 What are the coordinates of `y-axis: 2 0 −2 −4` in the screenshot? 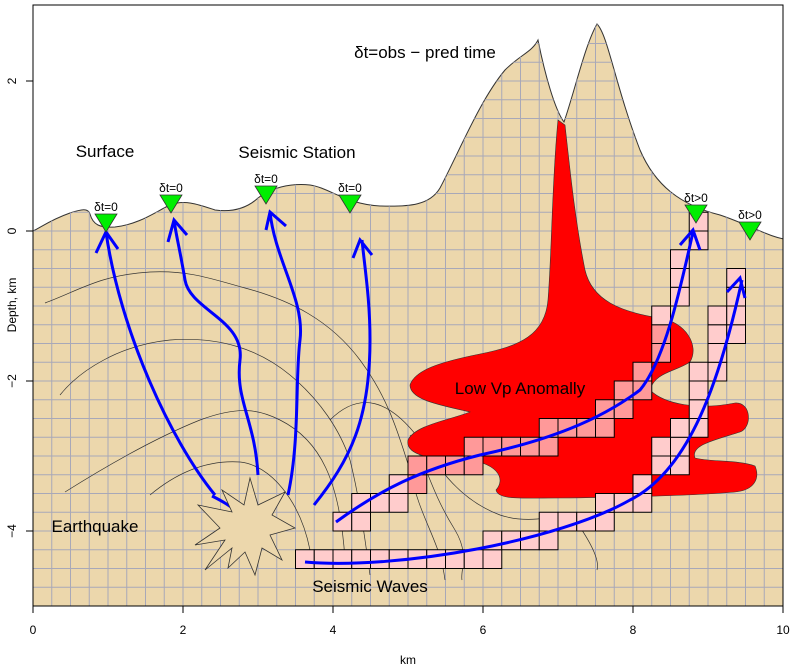 It's located at (19, 307).